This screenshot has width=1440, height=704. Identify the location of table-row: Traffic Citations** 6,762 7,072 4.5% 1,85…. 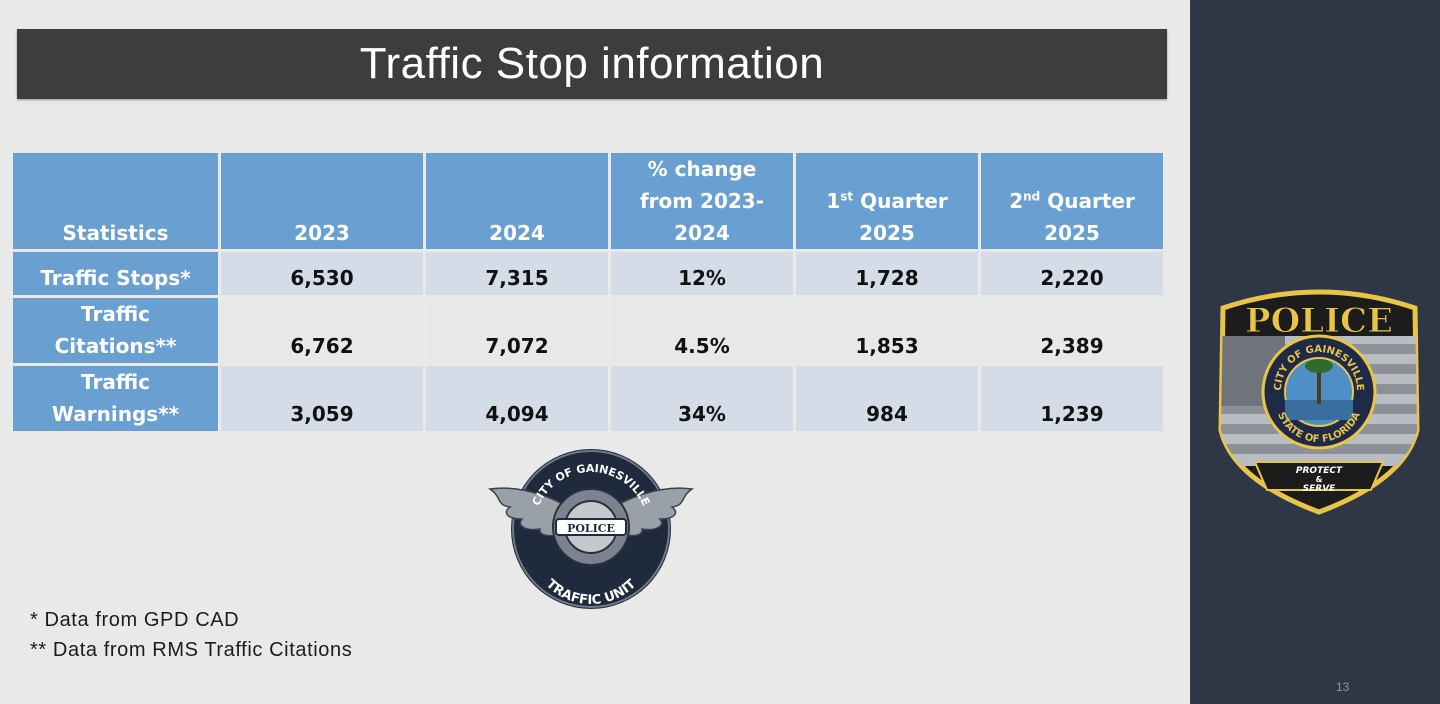
(588, 330).